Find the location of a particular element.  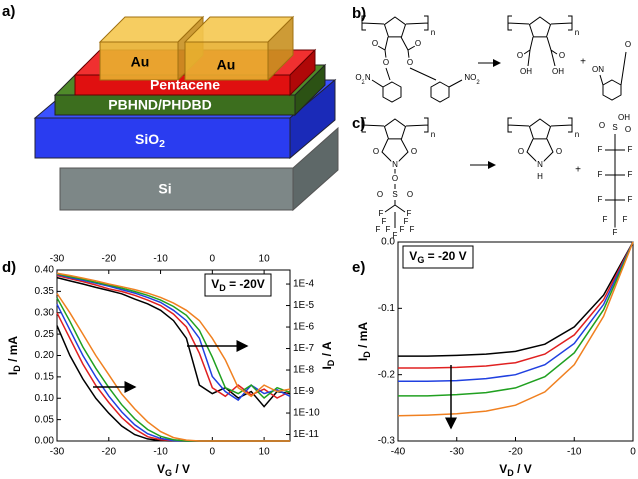

atom-label: N is located at coordinates (540, 164).